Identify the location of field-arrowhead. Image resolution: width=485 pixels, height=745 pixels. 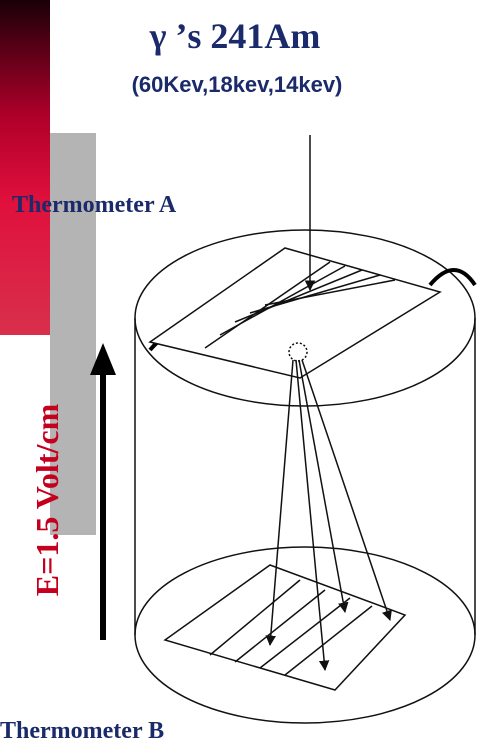
(103, 359).